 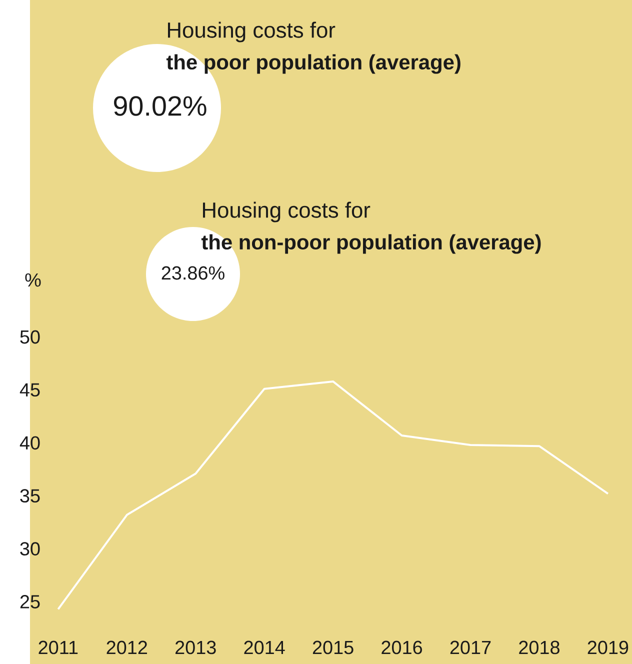 I want to click on x-tick-label: 2019, so click(x=608, y=647).